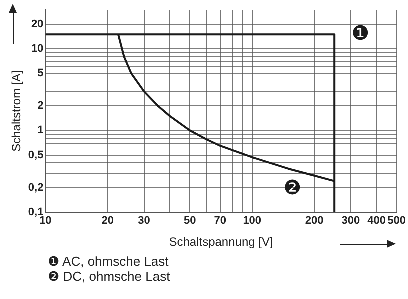  What do you see at coordinates (37, 49) in the screenshot?
I see `y-tick-label: 10` at bounding box center [37, 49].